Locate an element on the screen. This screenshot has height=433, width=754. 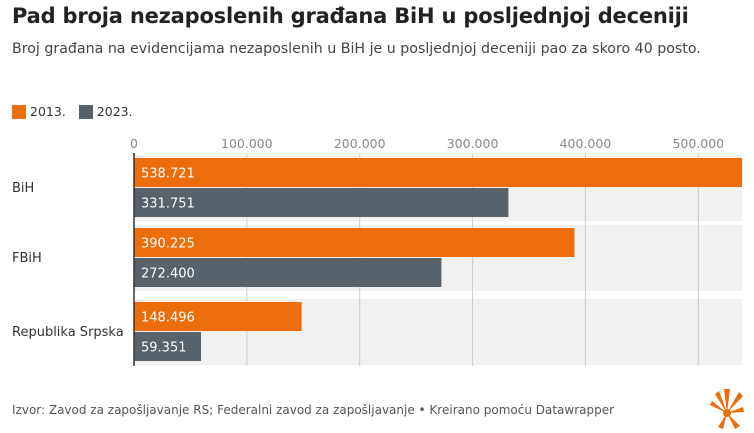
legend-swatch-2013 is located at coordinates (19, 111).